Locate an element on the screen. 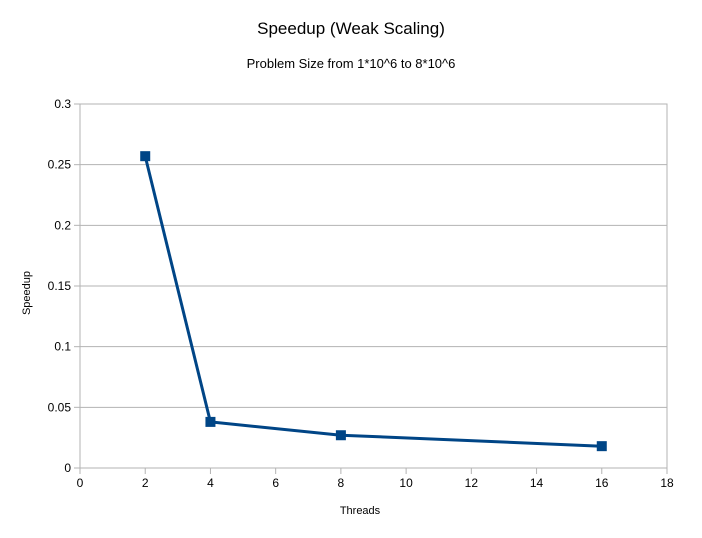 This screenshot has width=702, height=538. x-tick-label: 16 is located at coordinates (602, 483).